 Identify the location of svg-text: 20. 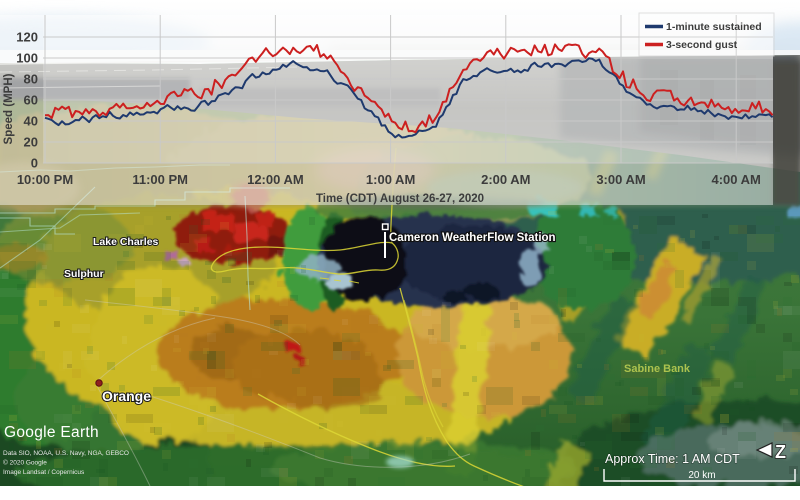
(31, 142).